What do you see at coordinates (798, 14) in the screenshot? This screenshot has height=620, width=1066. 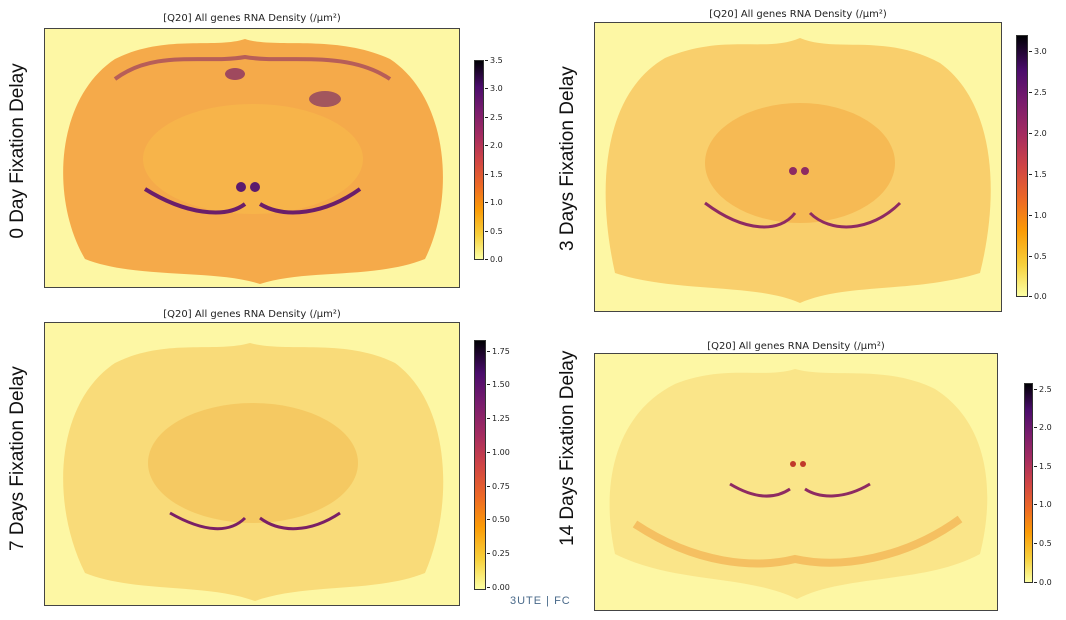 I see `panel-title-3-days: [Q20] All genes RNA Density (/µm²)` at bounding box center [798, 14].